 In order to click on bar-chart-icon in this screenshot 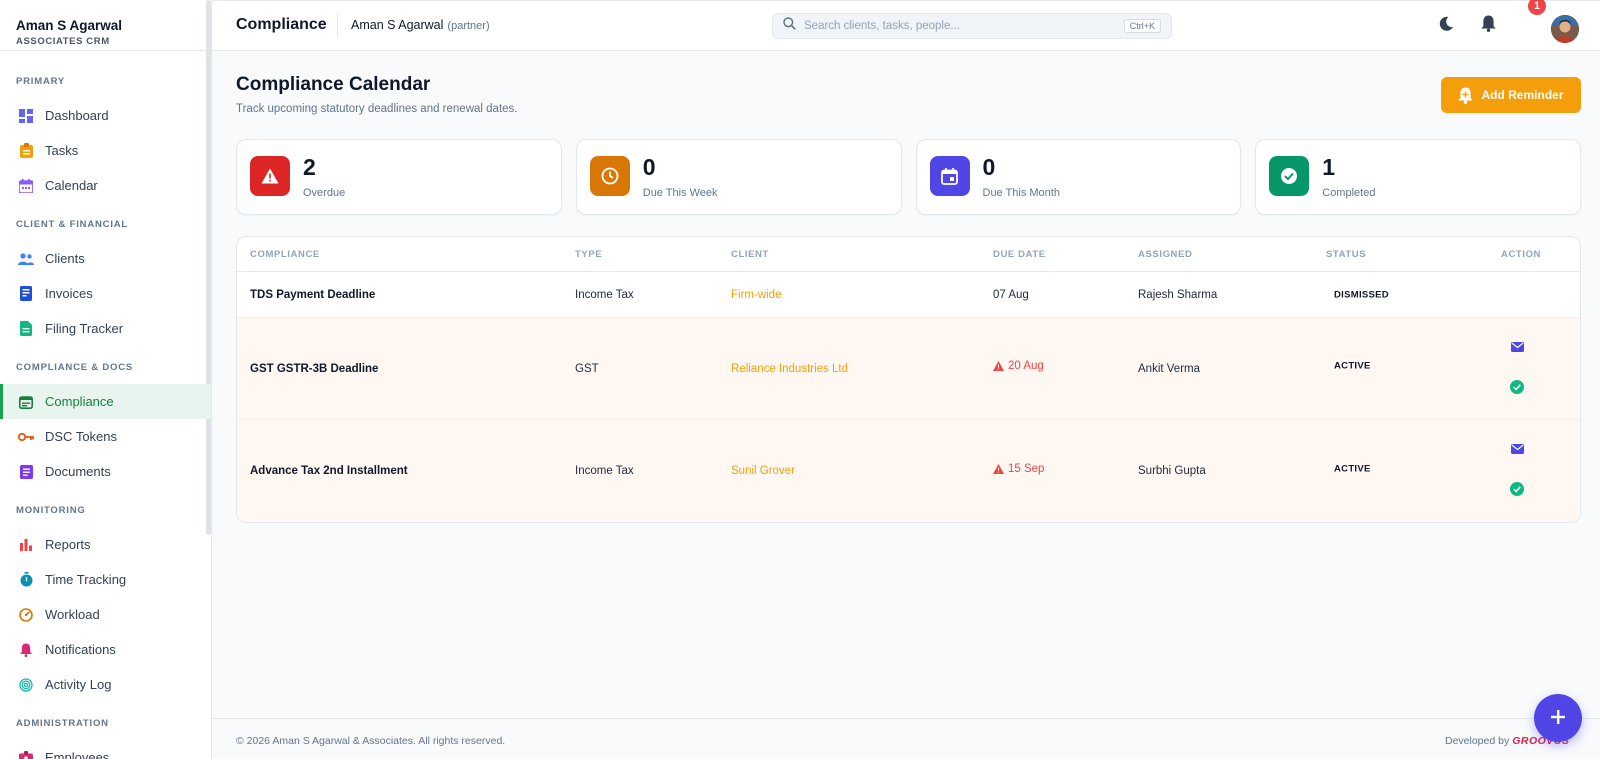, I will do `click(26, 545)`.